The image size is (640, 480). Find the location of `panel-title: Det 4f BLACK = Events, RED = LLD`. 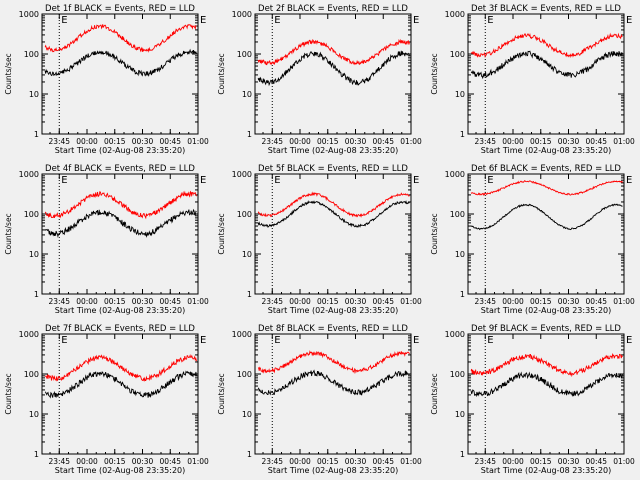

panel-title: Det 4f BLACK = Events, RED = LLD is located at coordinates (120, 169).